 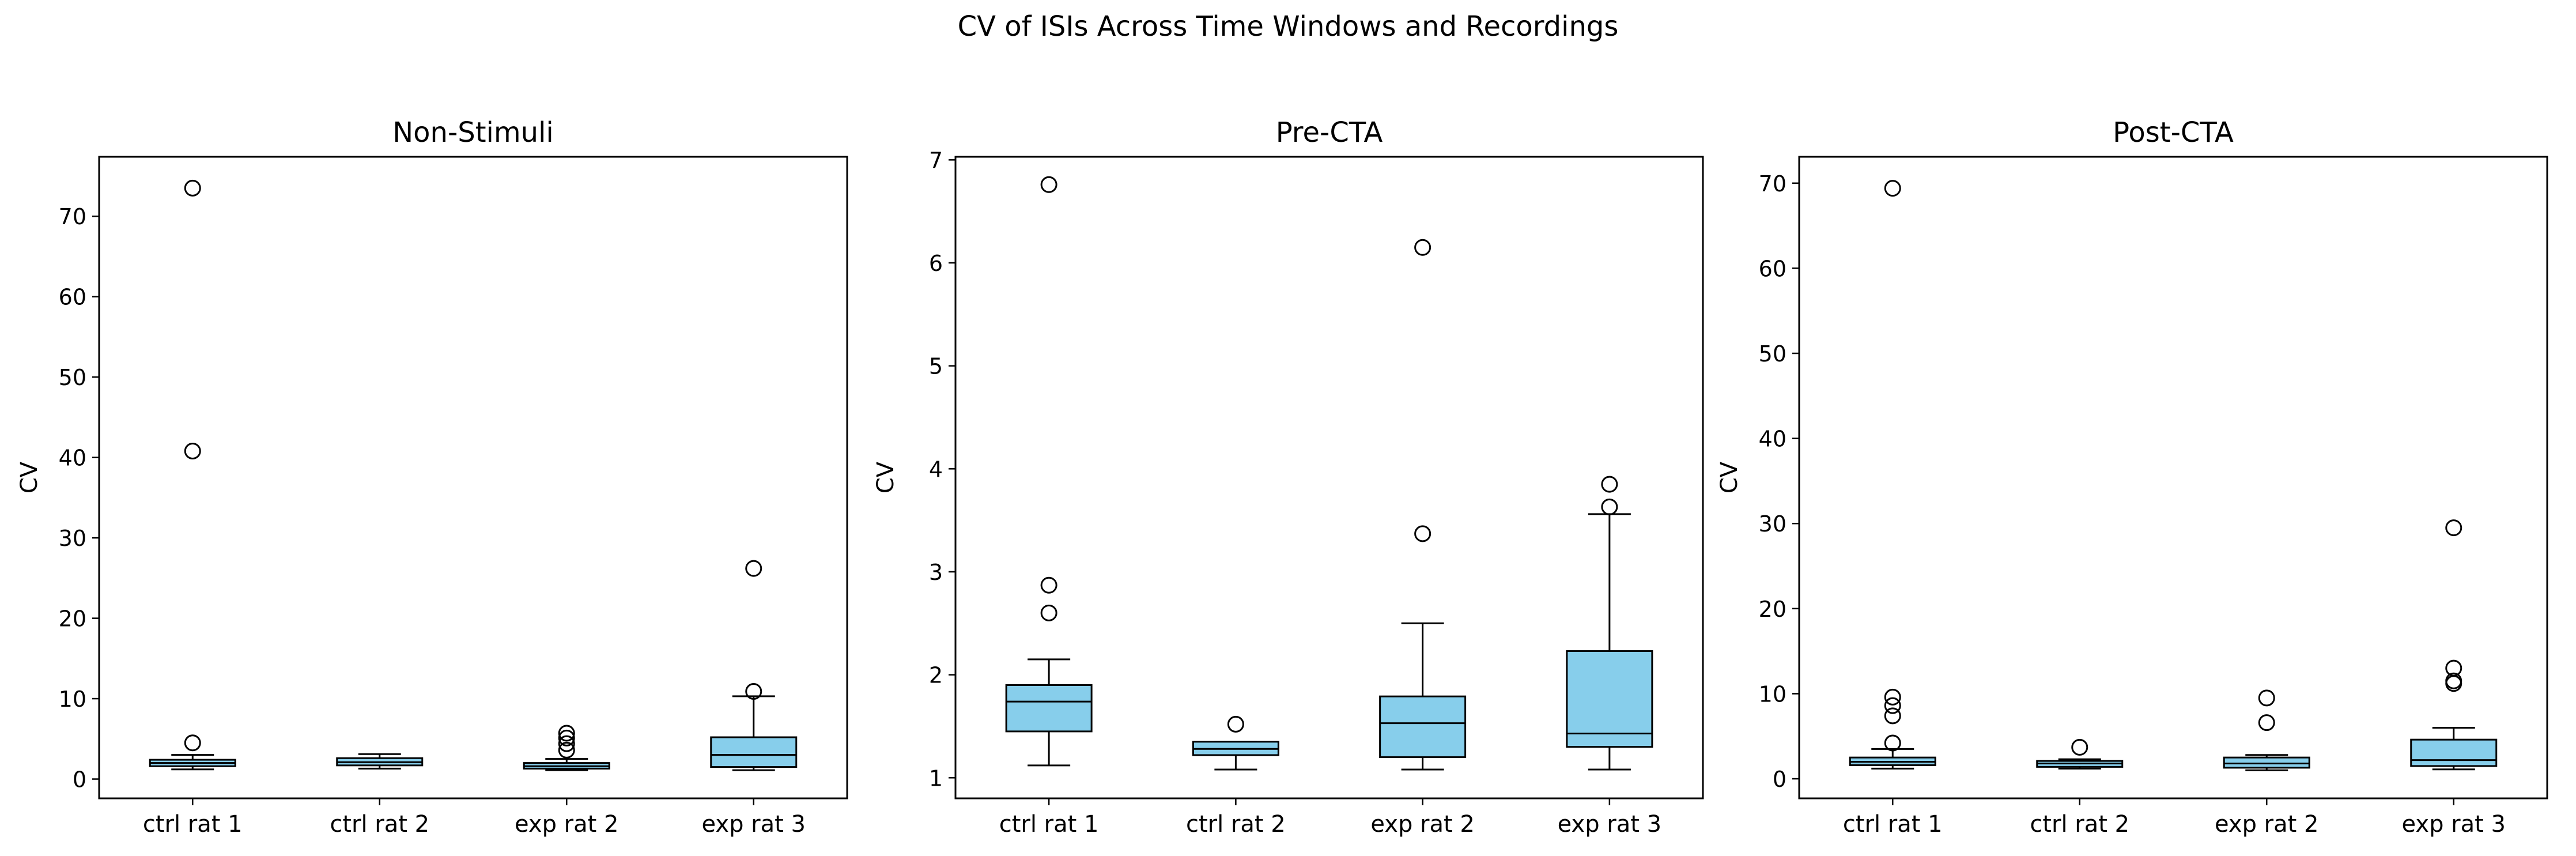 I want to click on y-tick-label: 6, so click(x=936, y=263).